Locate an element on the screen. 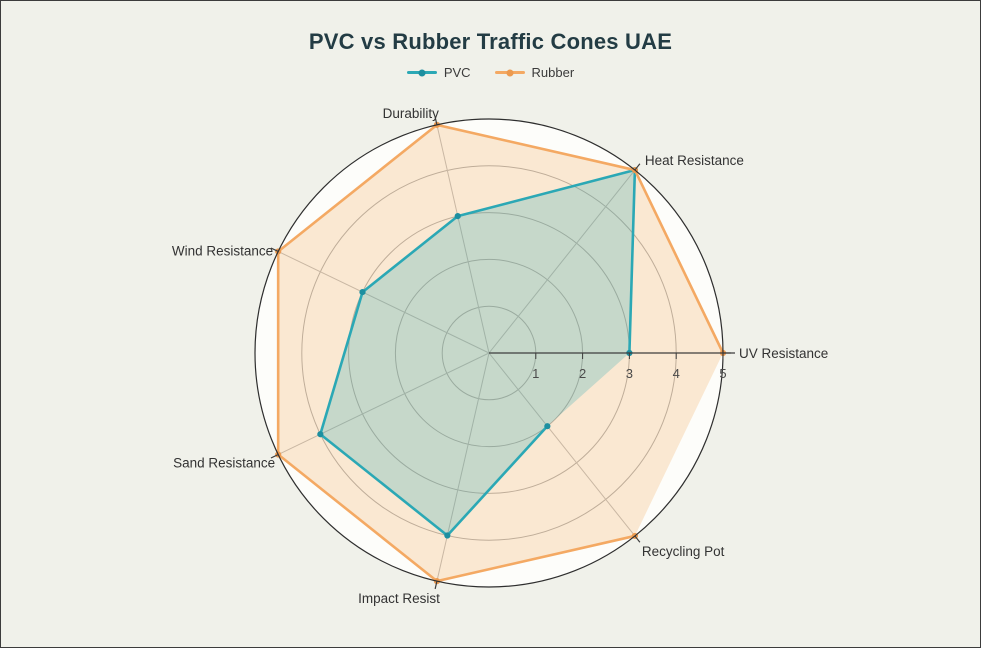 Image resolution: width=981 pixels, height=658 pixels. svg-text: 2 is located at coordinates (582, 373).